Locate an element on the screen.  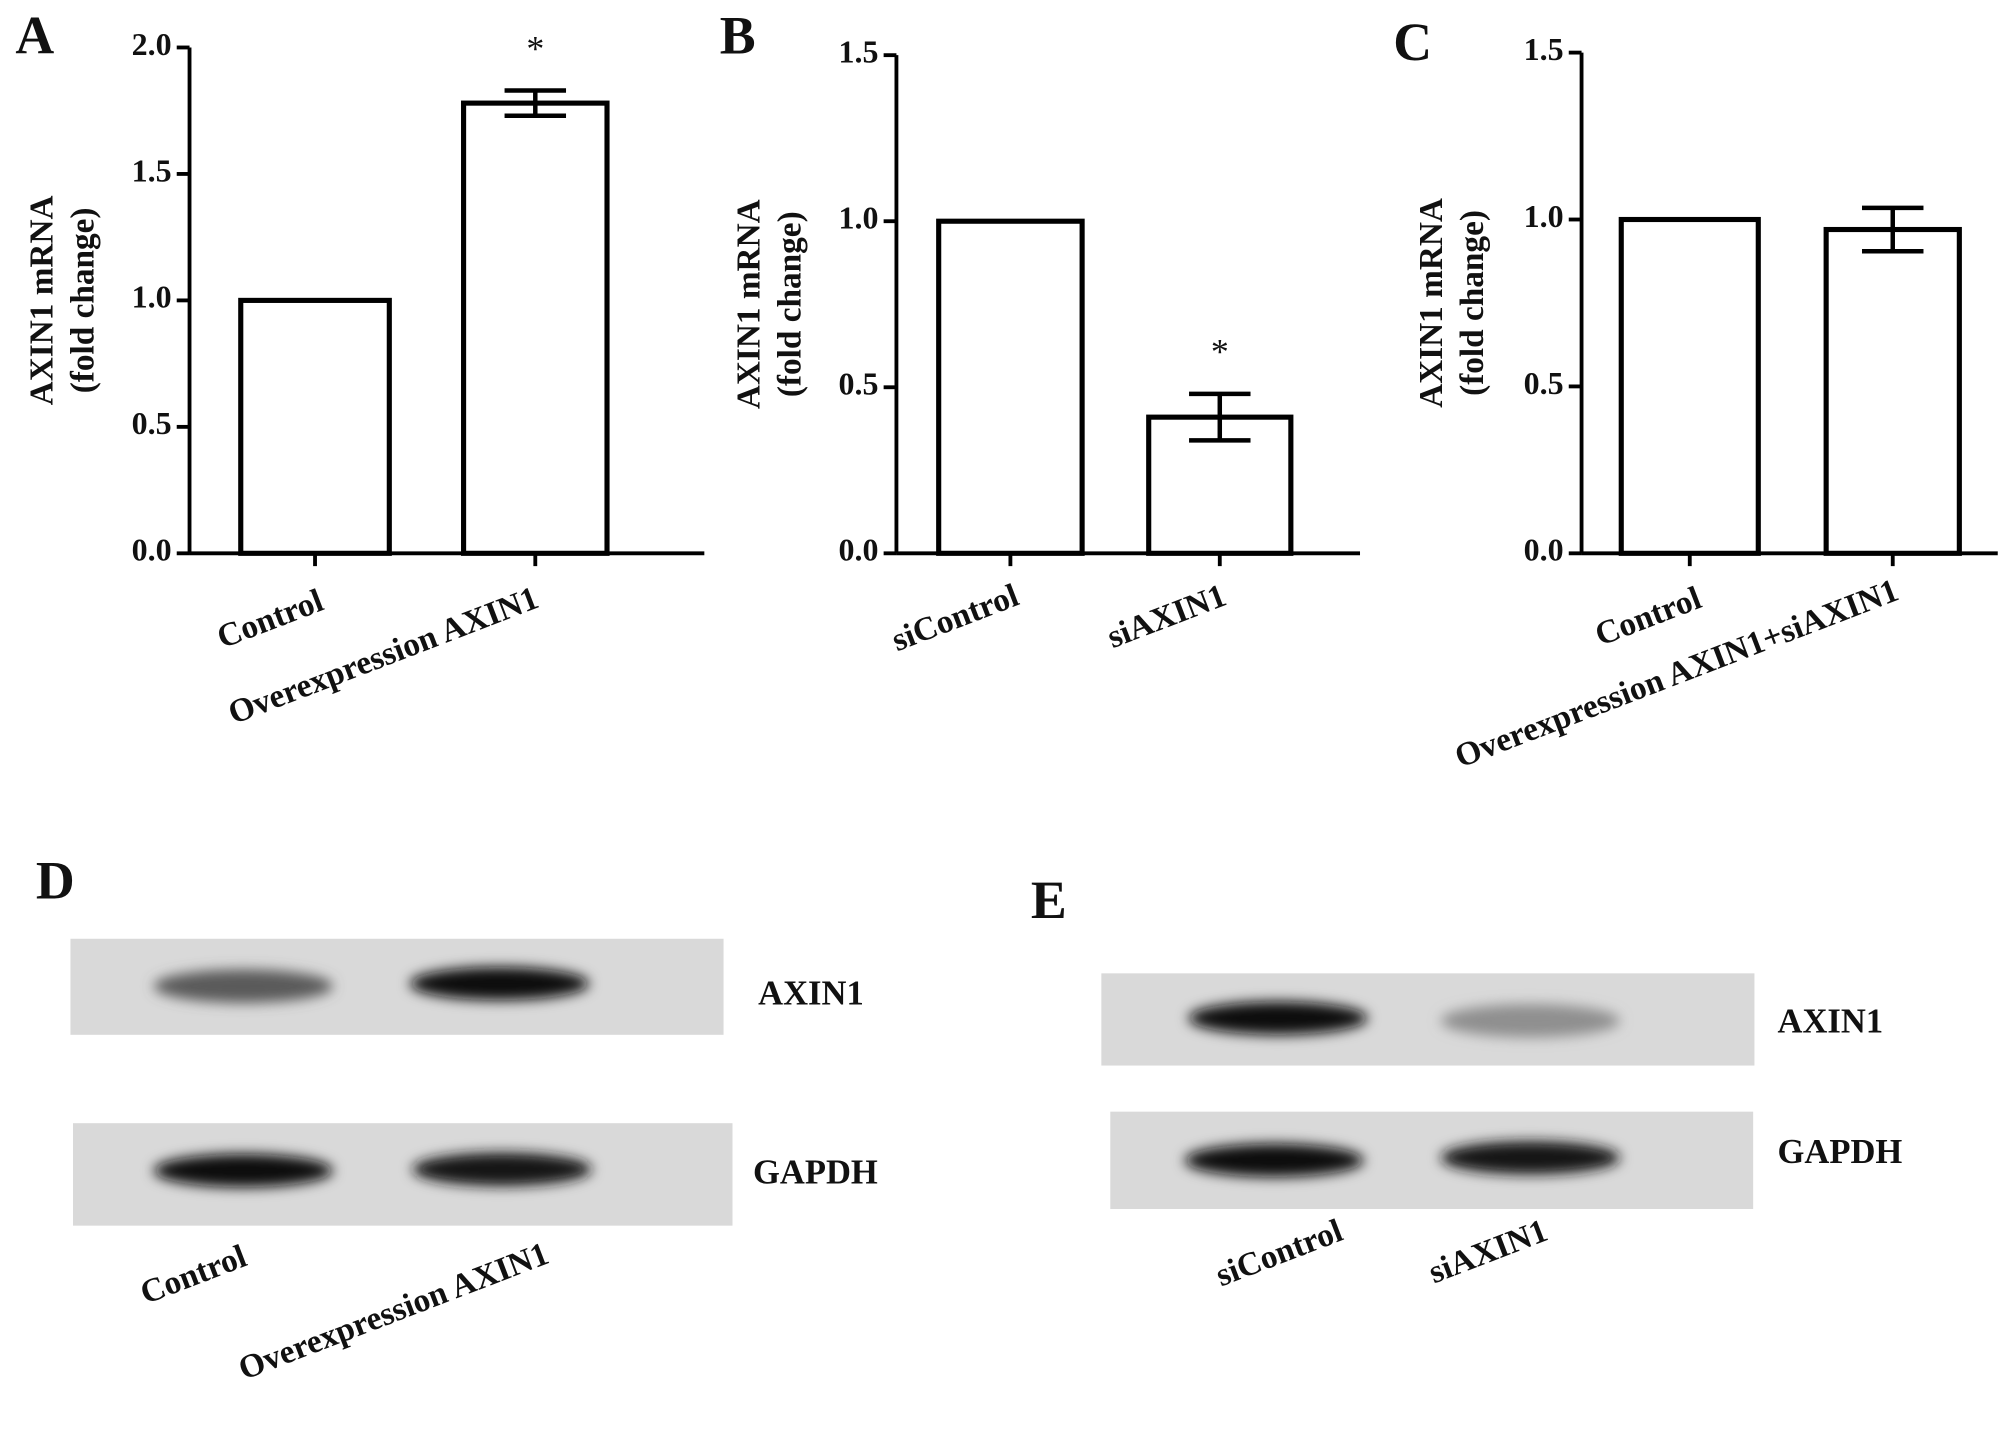
x-tick-label: siControl is located at coordinates (955, 618).